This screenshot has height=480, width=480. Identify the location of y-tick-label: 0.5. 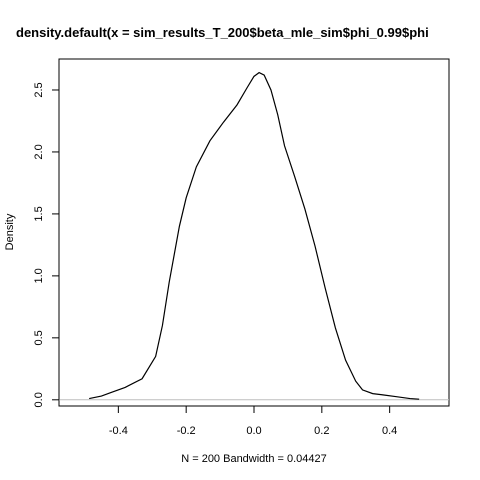
(39, 337).